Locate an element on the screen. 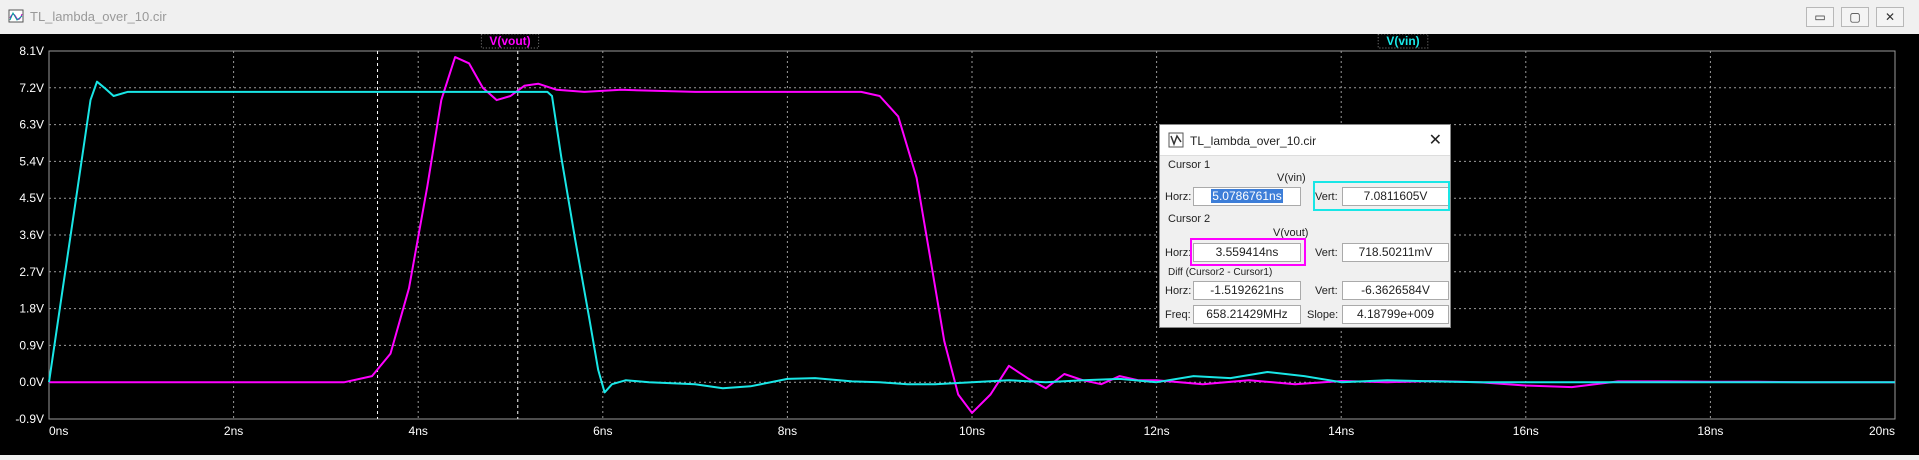  legend-label: V(vout) is located at coordinates (509, 41).